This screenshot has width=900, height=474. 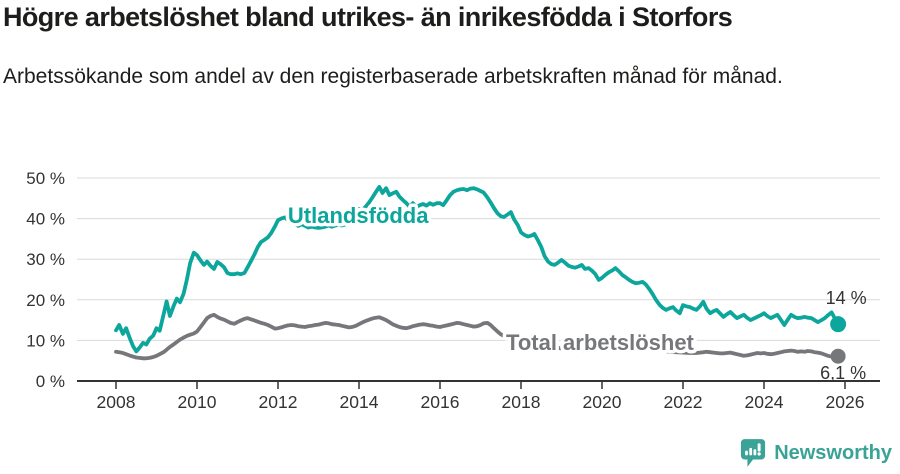 What do you see at coordinates (602, 402) in the screenshot?
I see `x-tick-label: 2020` at bounding box center [602, 402].